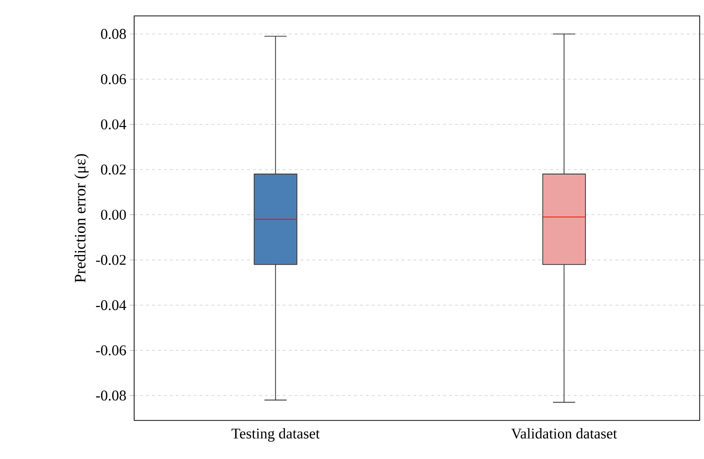  What do you see at coordinates (113, 169) in the screenshot?
I see `y-tick-label: 0.02` at bounding box center [113, 169].